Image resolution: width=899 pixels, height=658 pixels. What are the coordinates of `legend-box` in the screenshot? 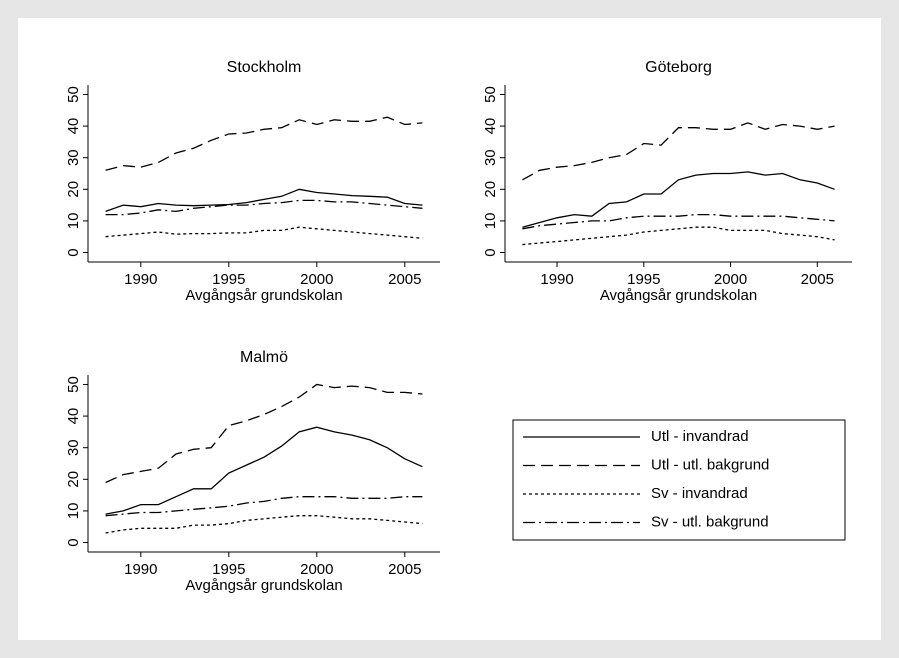 It's located at (679, 480).